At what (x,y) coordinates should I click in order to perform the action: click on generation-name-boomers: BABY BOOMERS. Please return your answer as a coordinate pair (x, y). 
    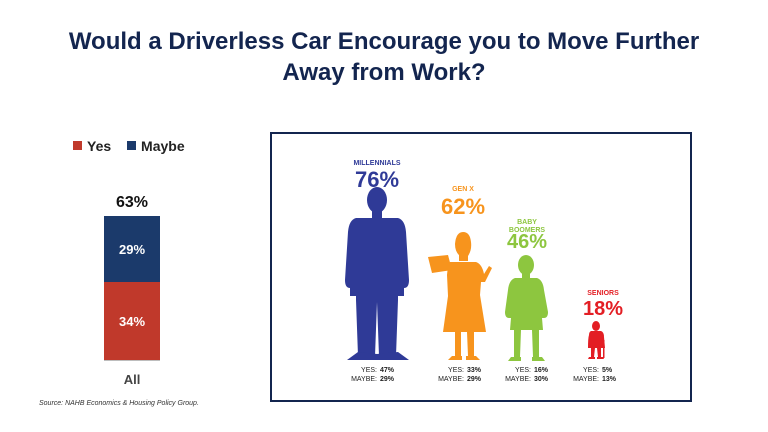
    Looking at the image, I should click on (527, 227).